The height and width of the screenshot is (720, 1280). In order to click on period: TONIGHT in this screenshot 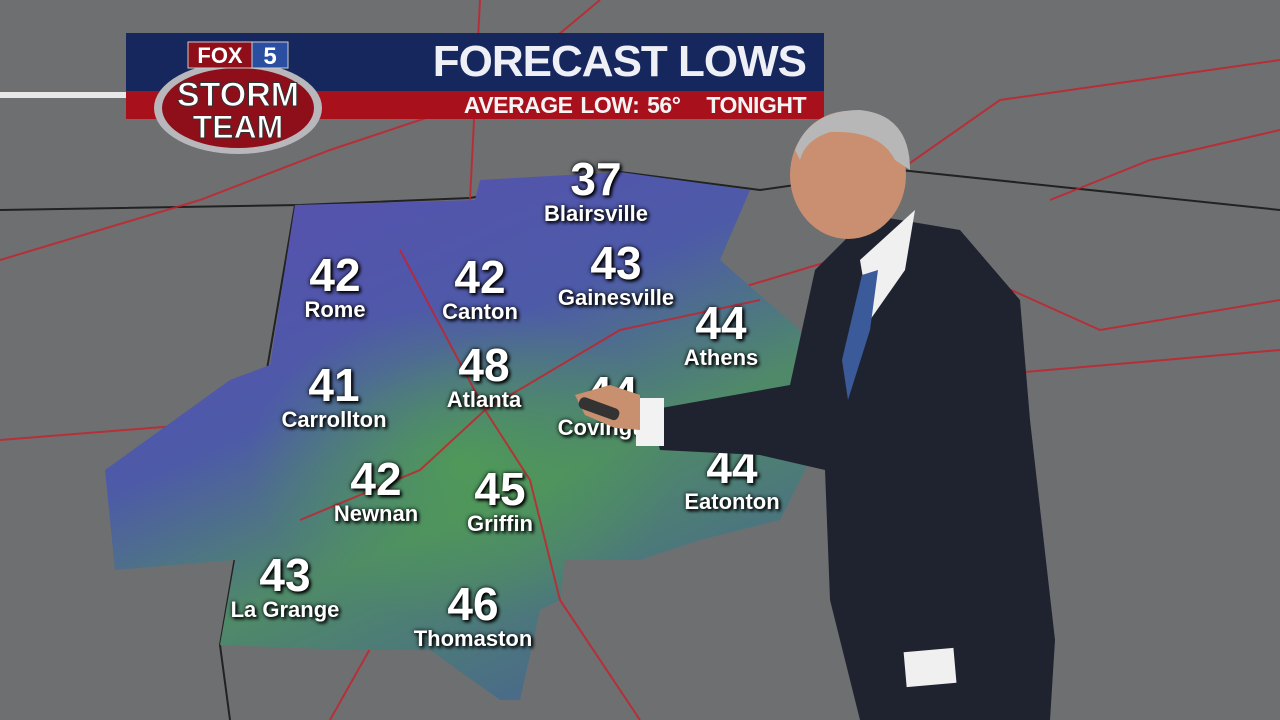, I will do `click(756, 105)`.